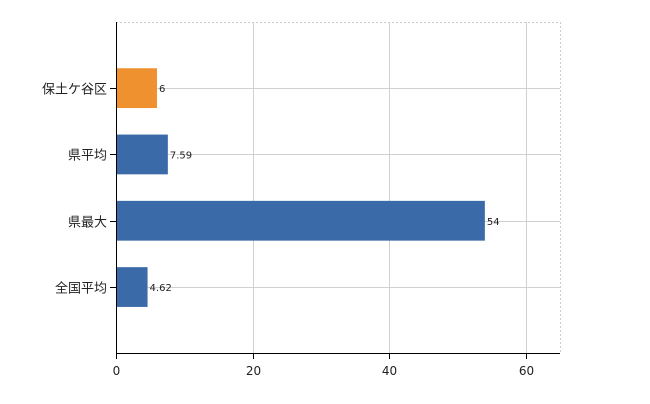 Image resolution: width=650 pixels, height=404 pixels. I want to click on data-label: 54, so click(493, 222).